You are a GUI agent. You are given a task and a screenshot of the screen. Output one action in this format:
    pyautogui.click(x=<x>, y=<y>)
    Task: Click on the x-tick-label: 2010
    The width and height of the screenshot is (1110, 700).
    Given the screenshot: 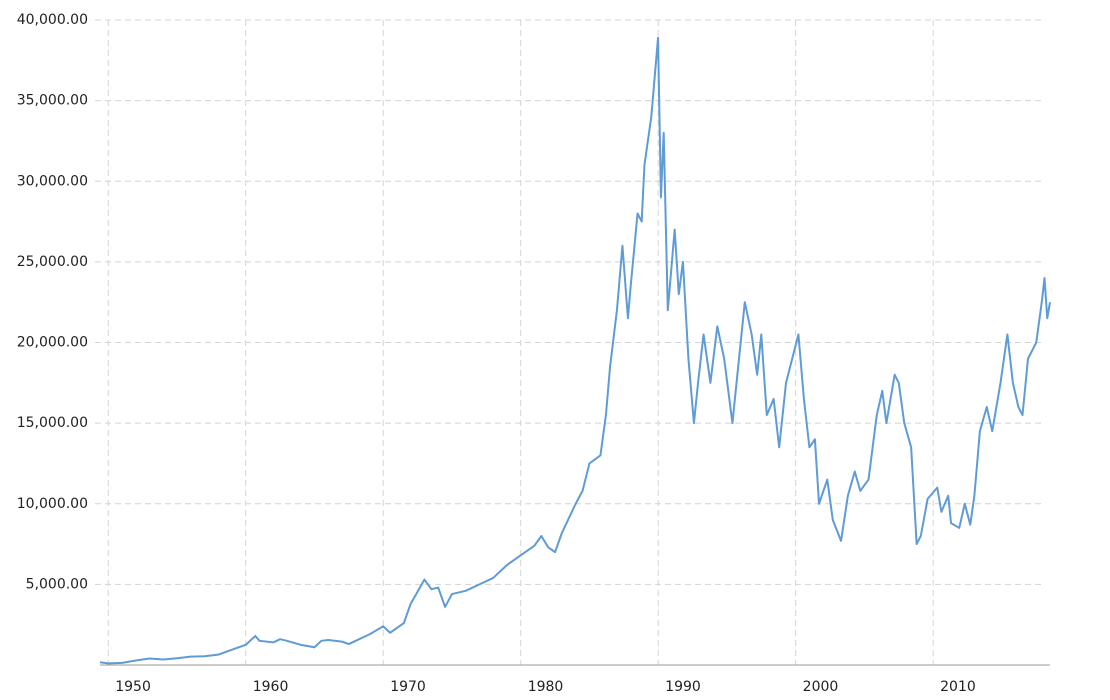 What is the action you would take?
    pyautogui.click(x=958, y=687)
    